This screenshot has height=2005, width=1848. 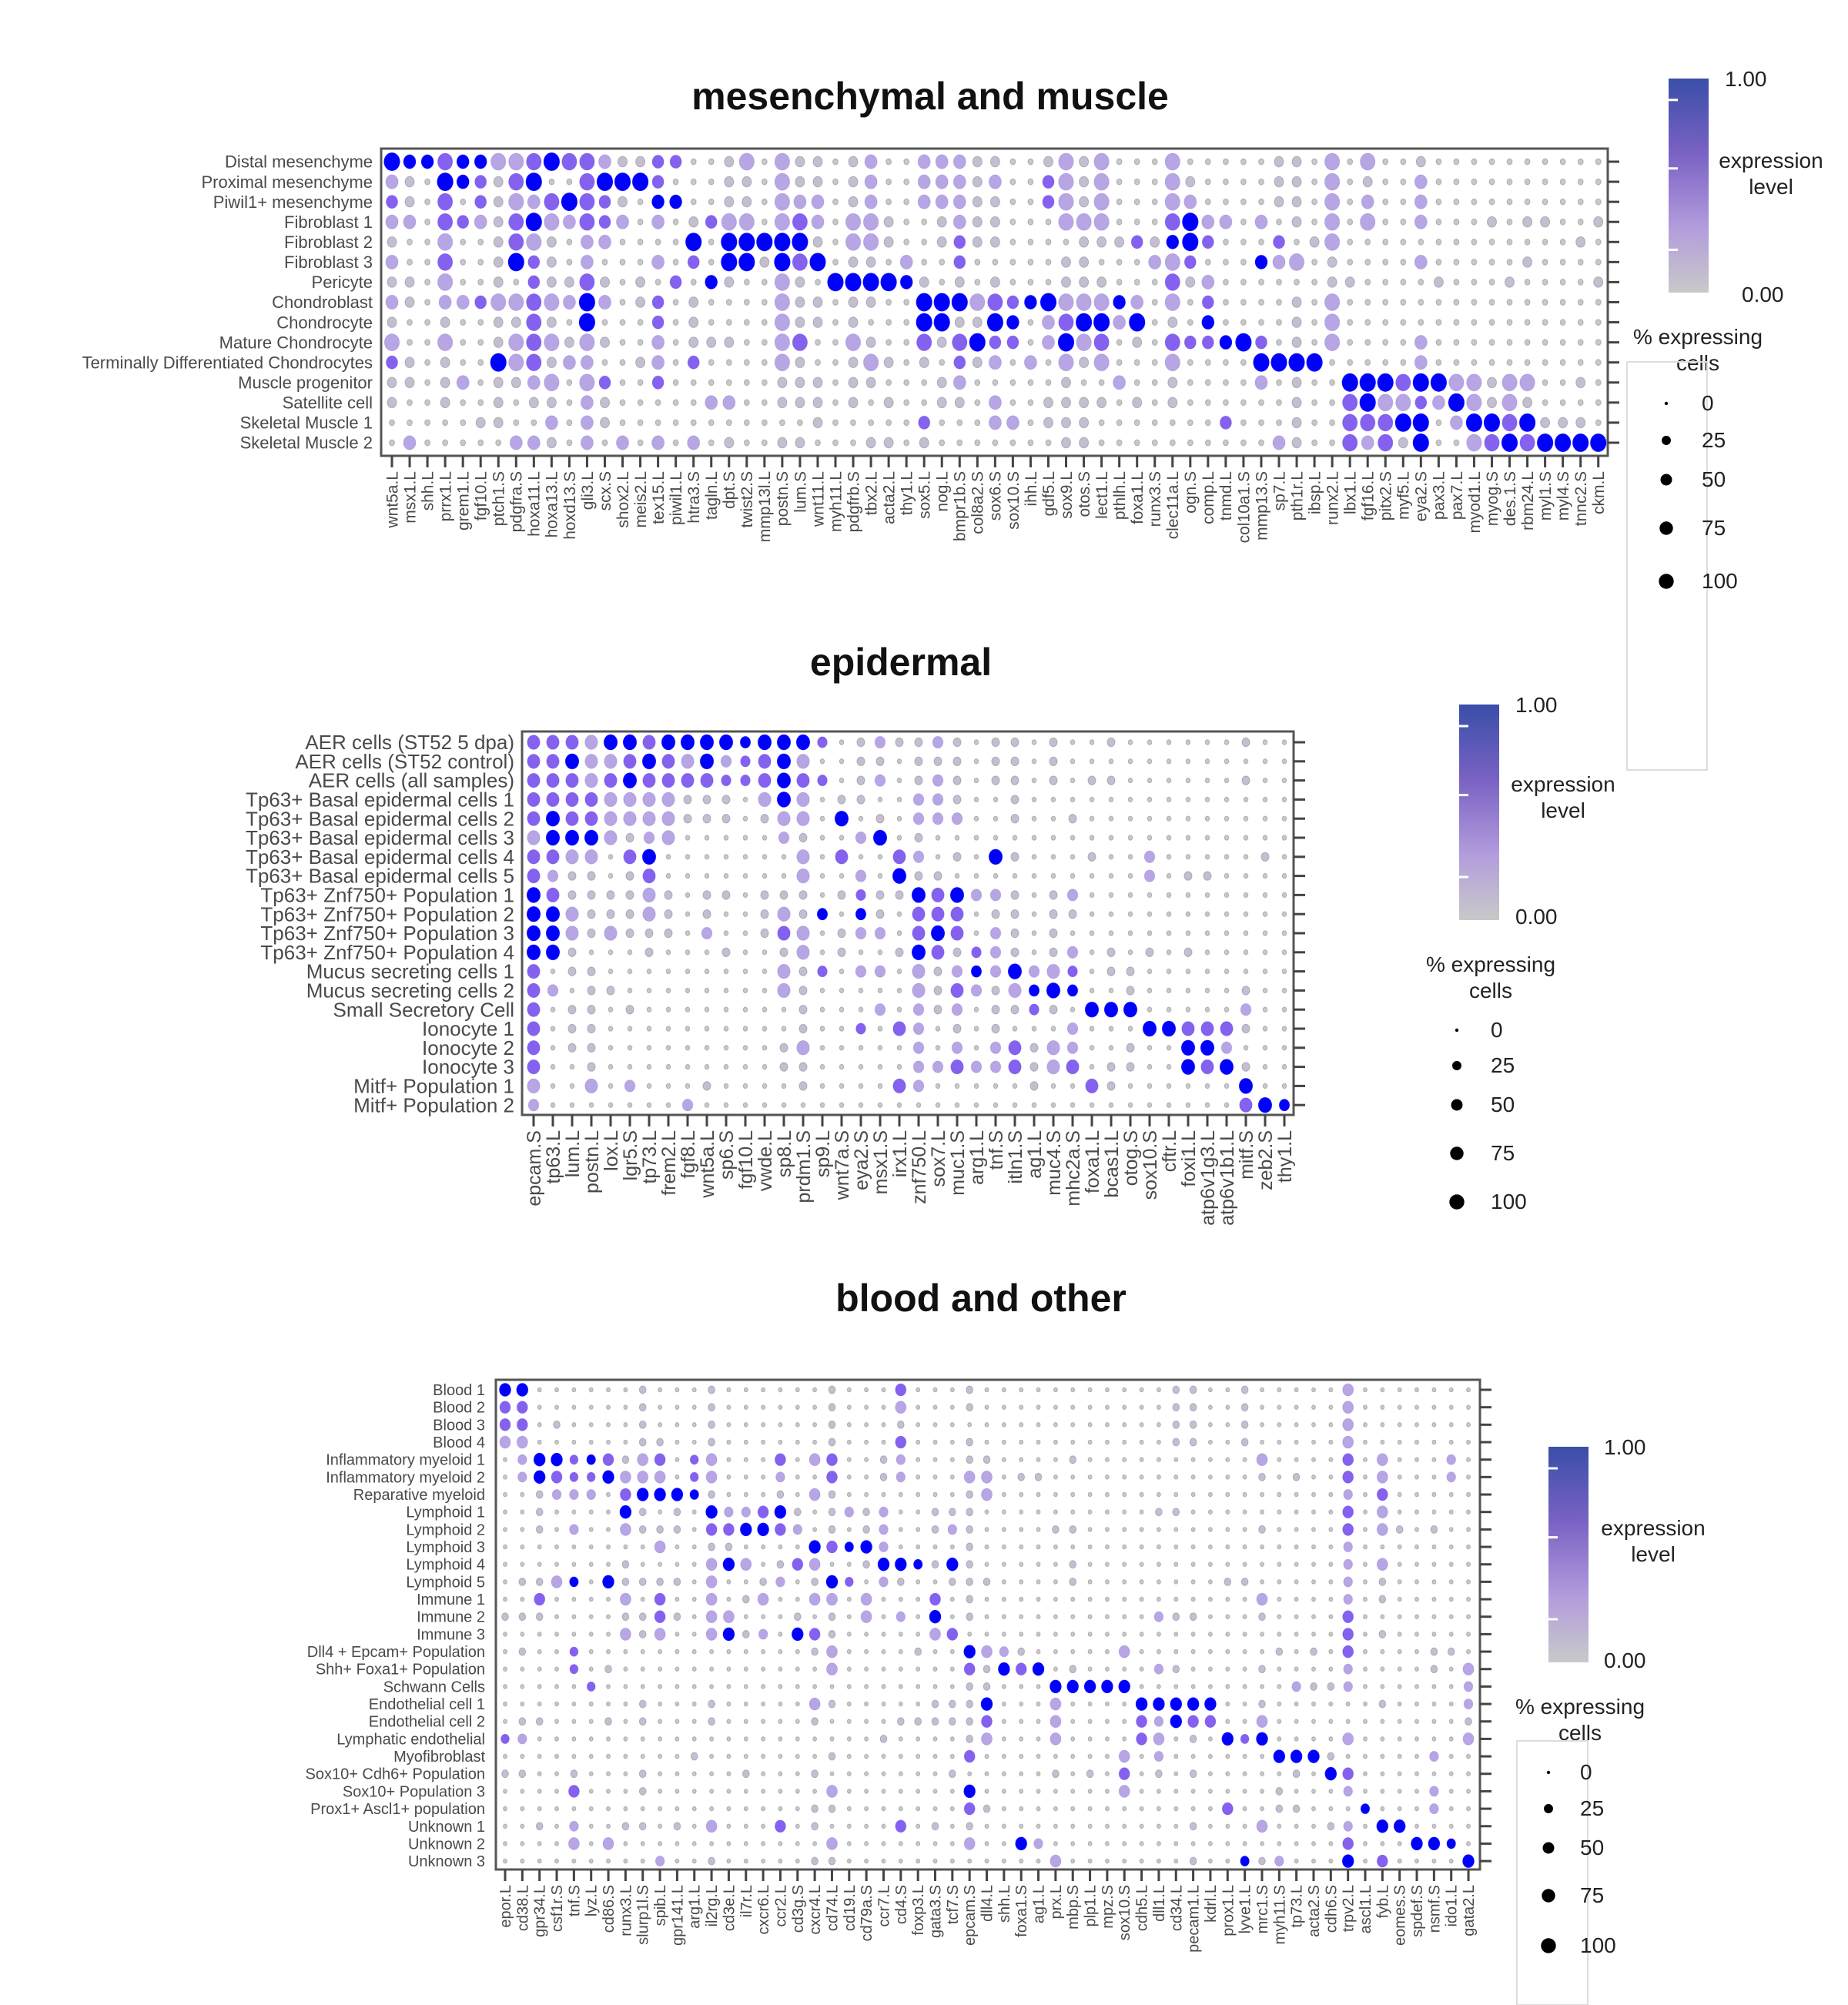 What do you see at coordinates (1279, 1442) in the screenshot?
I see `dot-myh11.S-3` at bounding box center [1279, 1442].